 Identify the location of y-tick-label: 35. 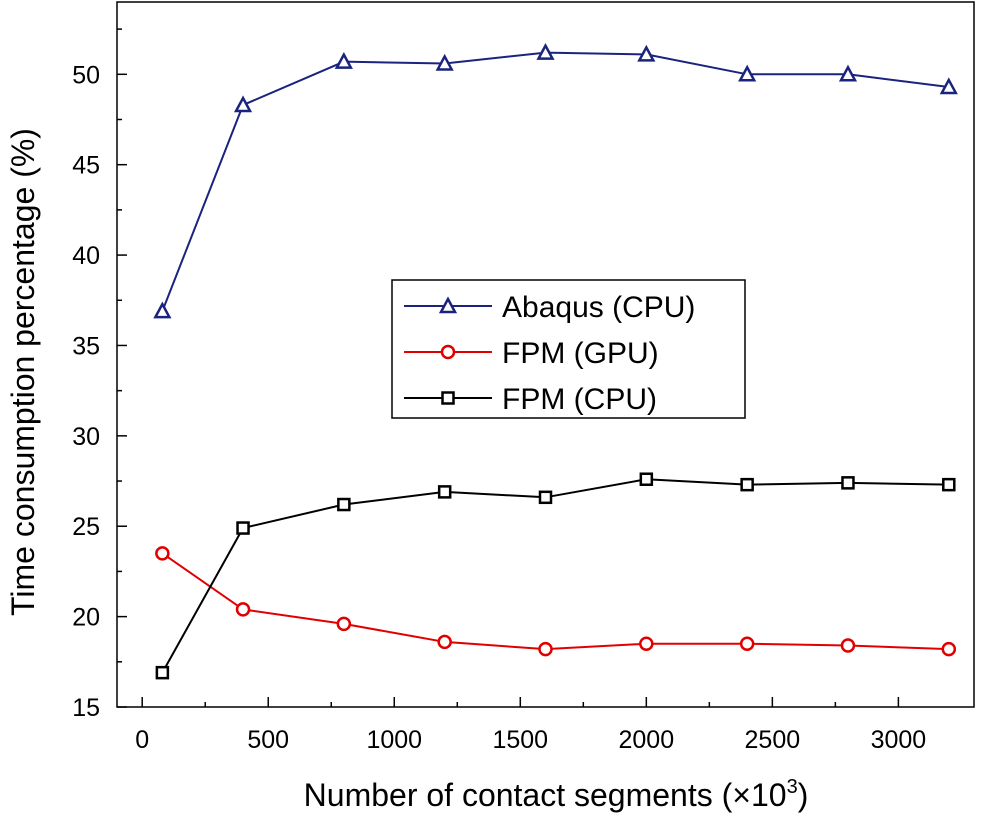
(86, 346).